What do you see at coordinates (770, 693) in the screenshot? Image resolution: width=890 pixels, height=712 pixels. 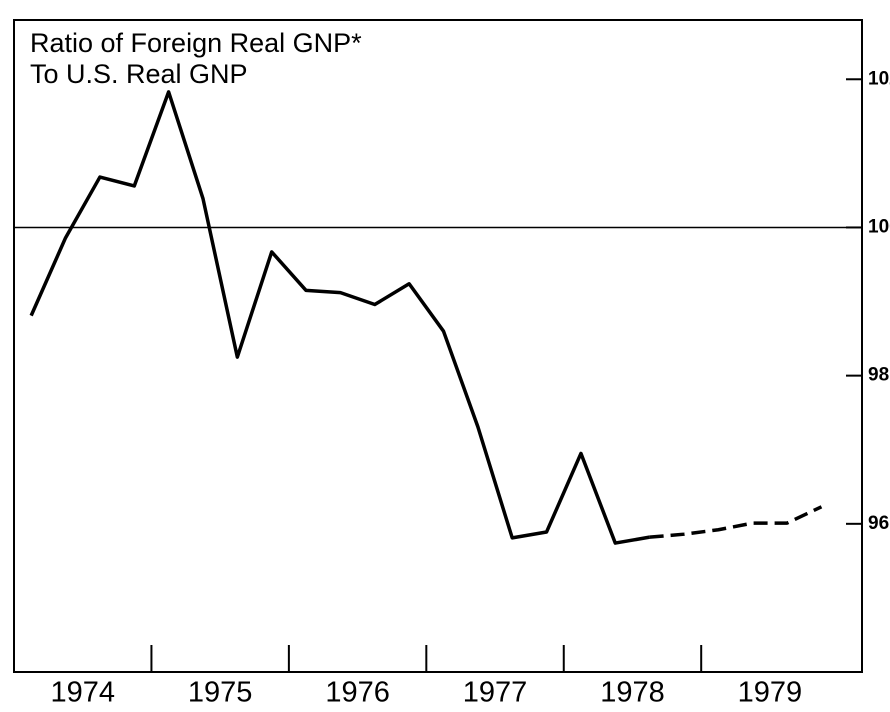 I see `x-tick-label: 1979` at bounding box center [770, 693].